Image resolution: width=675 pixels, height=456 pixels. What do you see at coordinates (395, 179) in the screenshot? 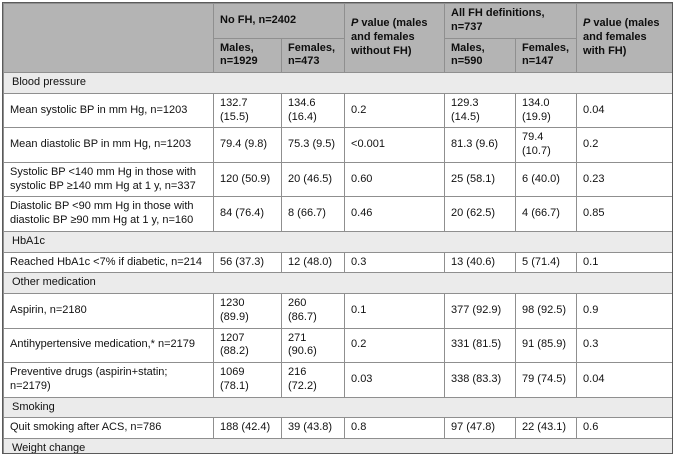
I see `value-cell: 0.60` at bounding box center [395, 179].